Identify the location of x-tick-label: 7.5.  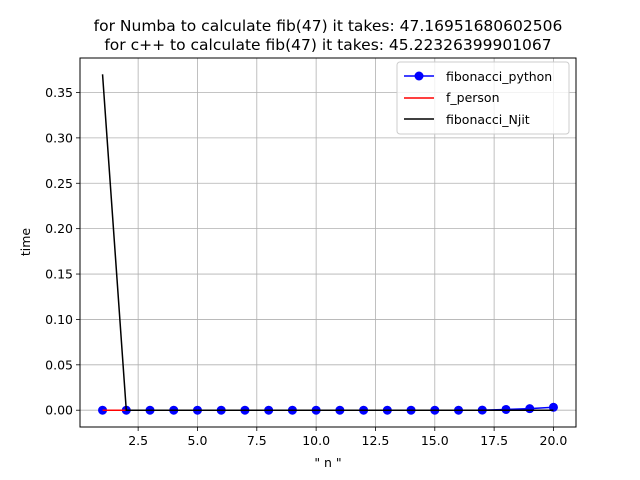
(257, 440).